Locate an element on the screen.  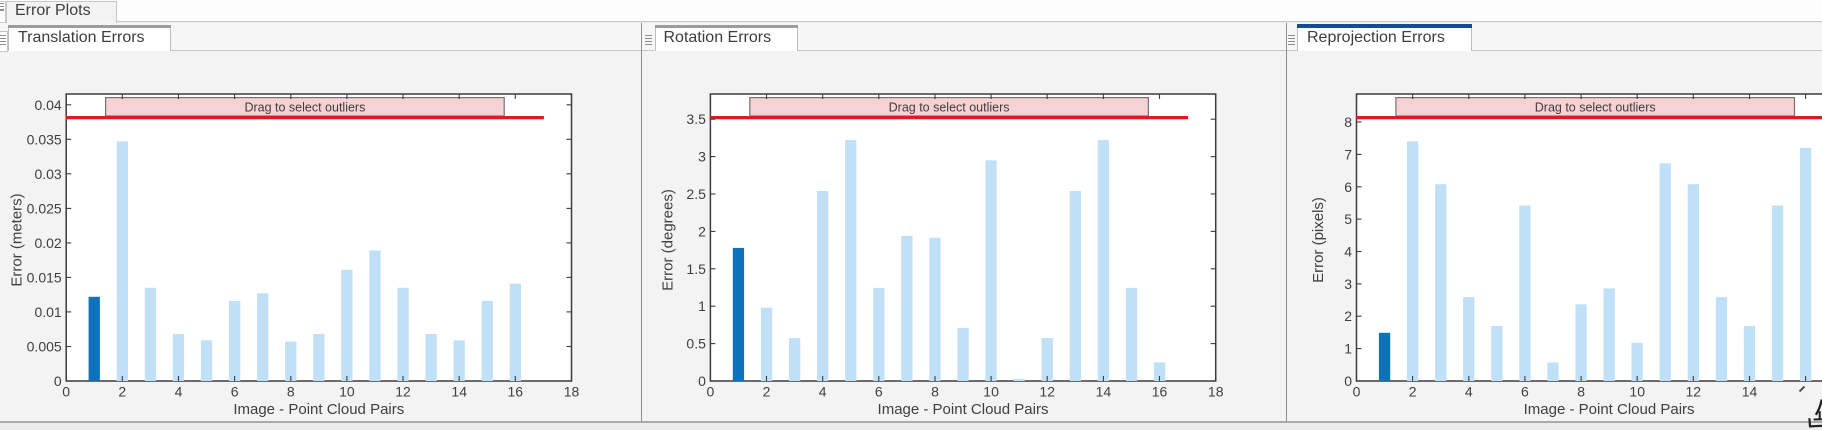
svg-text: 0.025 is located at coordinates (44, 208).